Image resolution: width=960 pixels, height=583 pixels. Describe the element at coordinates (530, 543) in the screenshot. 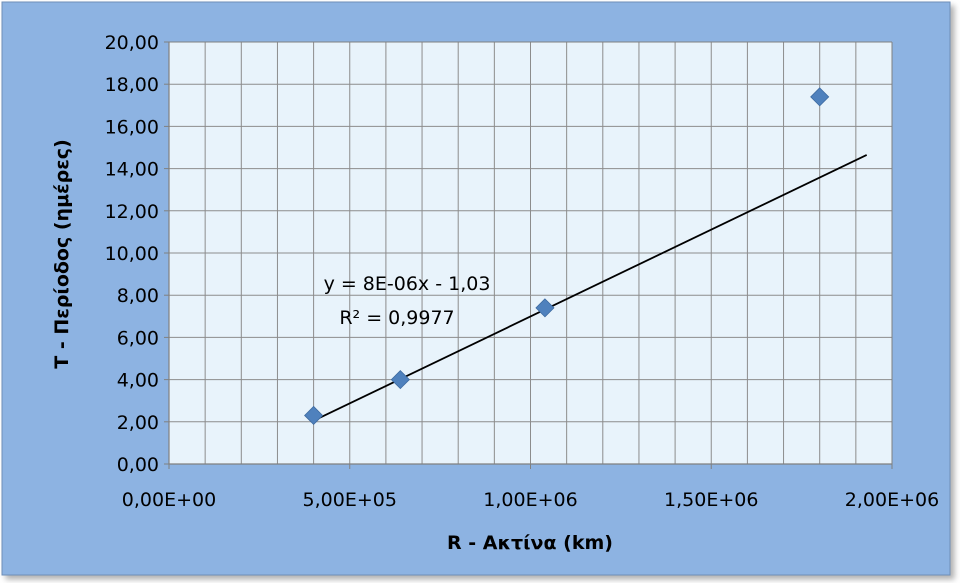

I see `x-axis-title: R - Ακτίνα (km)` at that location.